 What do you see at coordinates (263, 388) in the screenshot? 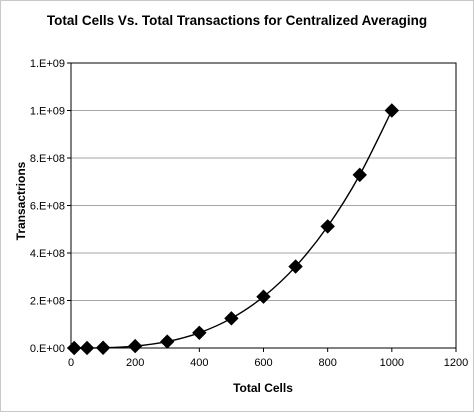
I see `x-axis-title: Total Cells` at bounding box center [263, 388].